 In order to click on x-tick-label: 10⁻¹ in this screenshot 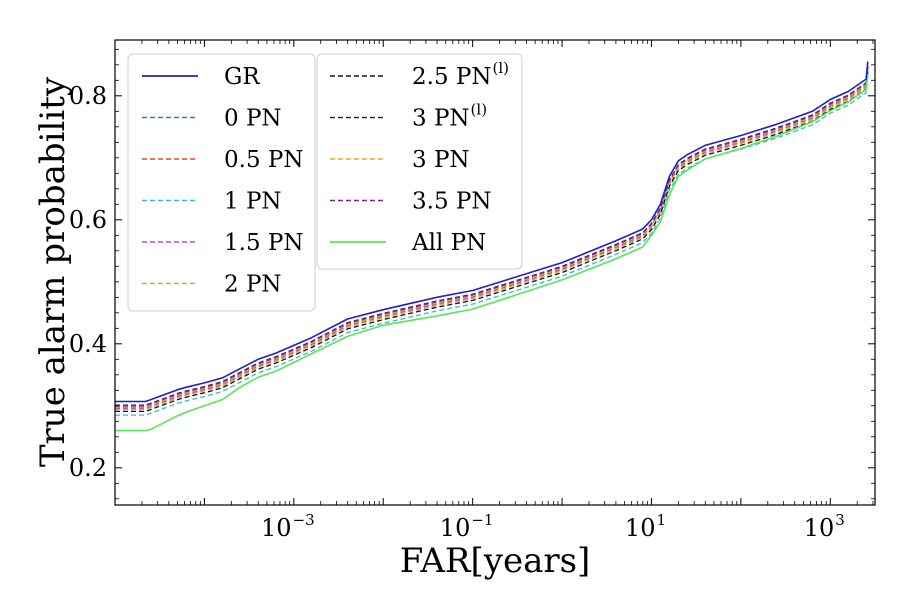, I will do `click(467, 526)`.